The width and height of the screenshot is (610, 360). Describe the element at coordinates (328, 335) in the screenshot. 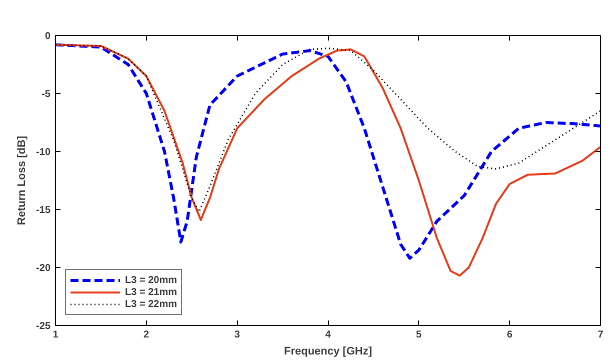

I see `x-tick-label: 4` at that location.